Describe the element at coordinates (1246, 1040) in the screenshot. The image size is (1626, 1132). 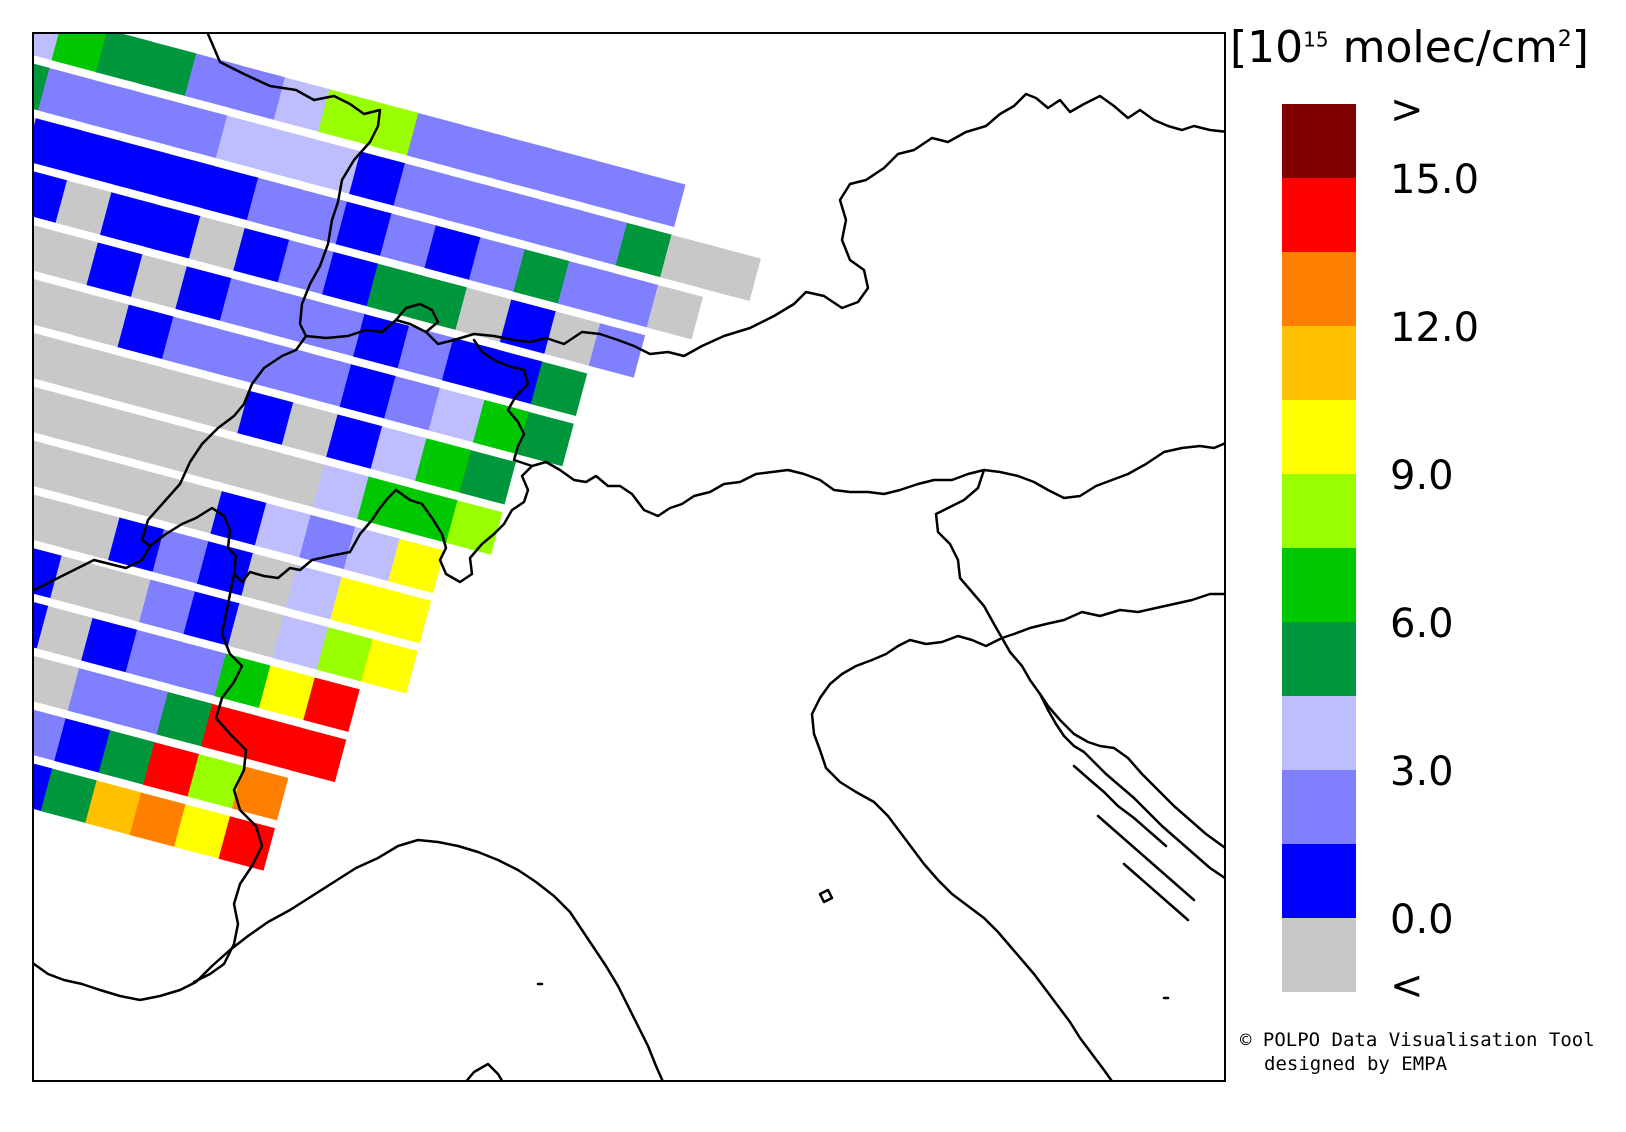
I see `copyright-icon: ©` at that location.